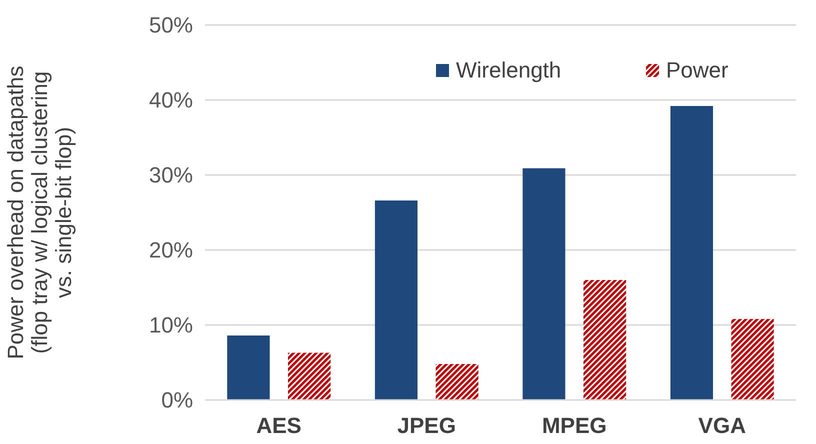  What do you see at coordinates (509, 70) in the screenshot?
I see `legend-label: Wirelength` at bounding box center [509, 70].